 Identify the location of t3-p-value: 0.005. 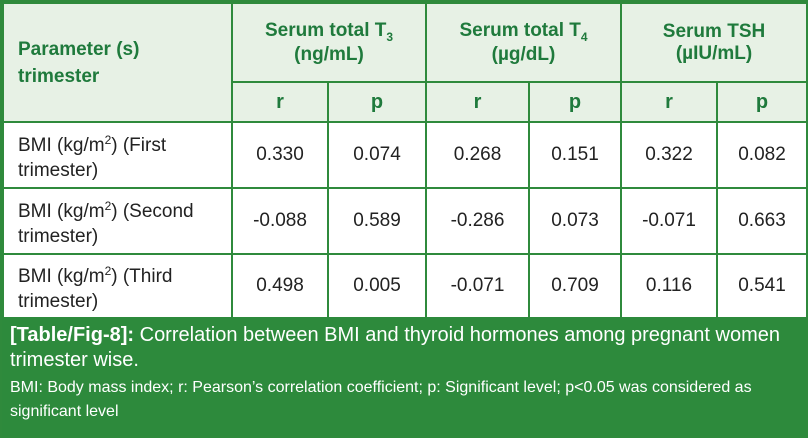
(377, 286).